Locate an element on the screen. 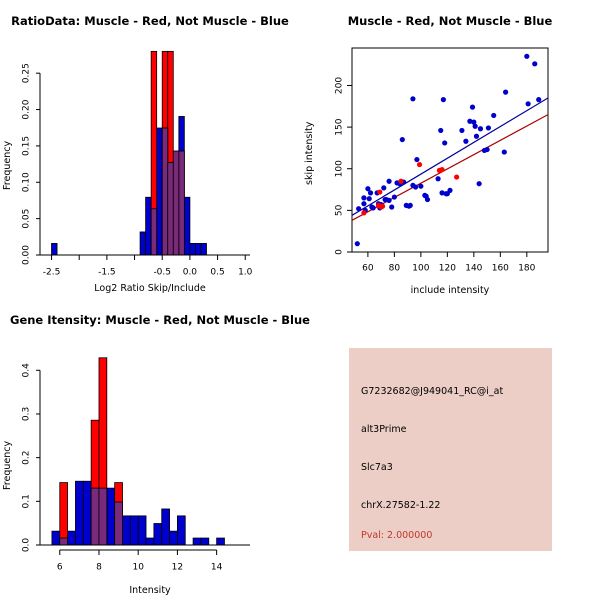  ratio-x-tick-label: -0.5 is located at coordinates (162, 273).